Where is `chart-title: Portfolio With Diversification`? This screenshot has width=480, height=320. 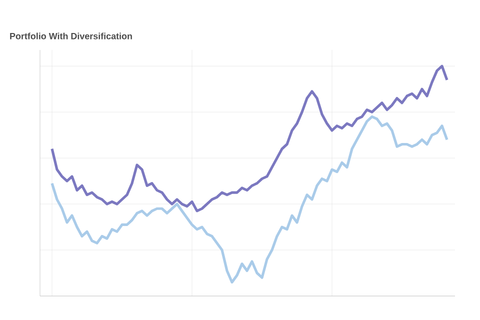
chart-title: Portfolio With Diversification is located at coordinates (71, 36).